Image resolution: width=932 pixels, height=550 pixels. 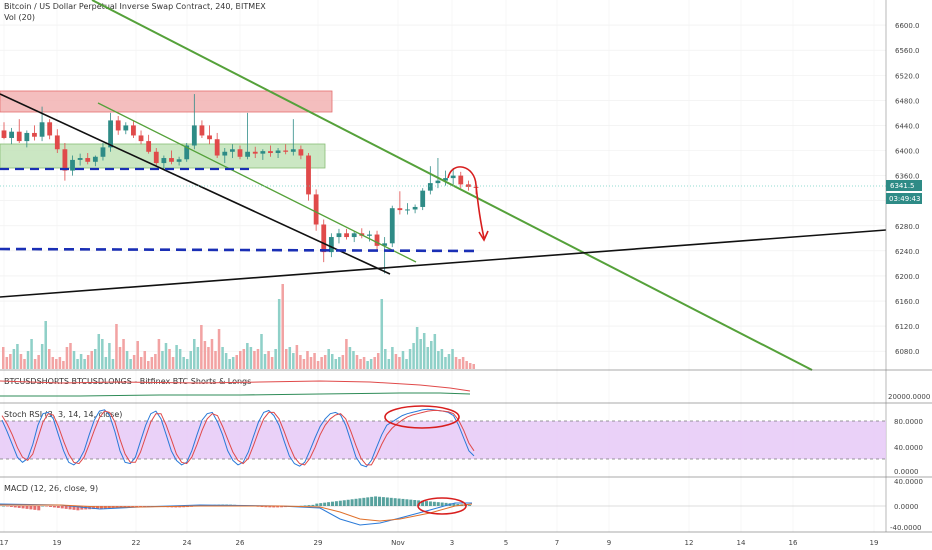 I want to click on time-tick-label: 24, so click(x=187, y=543).